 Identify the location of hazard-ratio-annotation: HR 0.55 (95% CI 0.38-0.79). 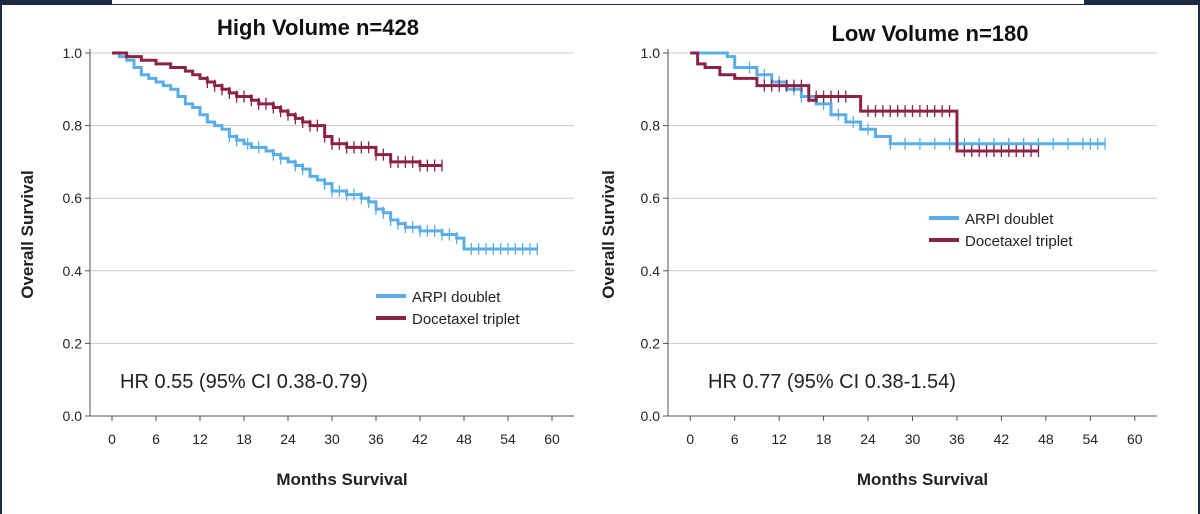
(244, 382).